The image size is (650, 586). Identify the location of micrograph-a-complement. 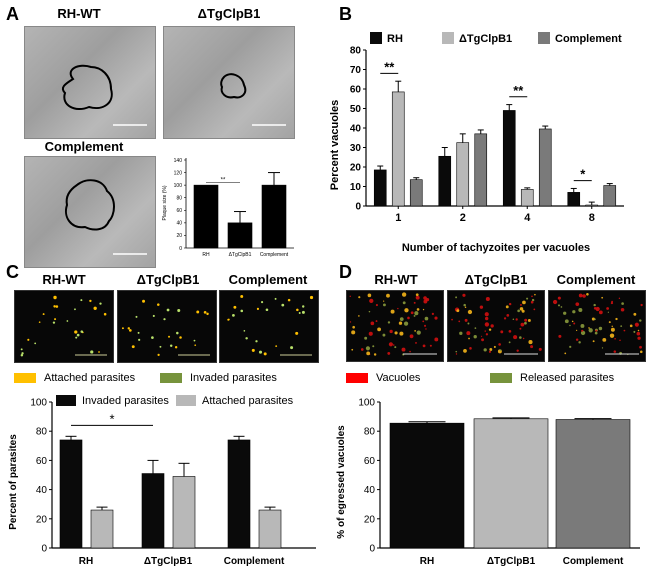
(90, 212).